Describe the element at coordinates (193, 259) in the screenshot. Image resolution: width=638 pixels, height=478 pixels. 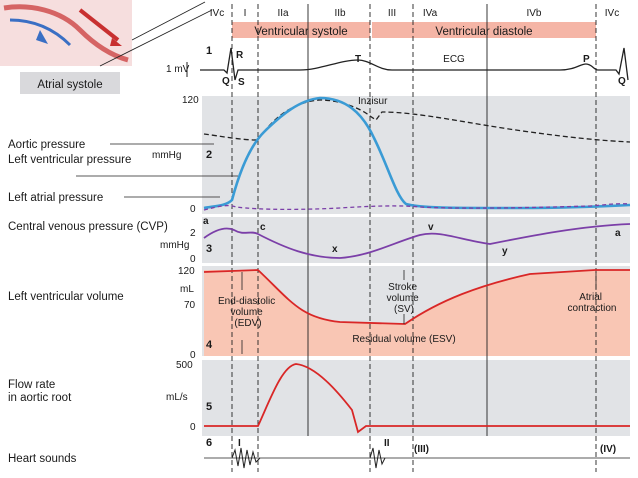
I see `cvp-tick: 0` at that location.